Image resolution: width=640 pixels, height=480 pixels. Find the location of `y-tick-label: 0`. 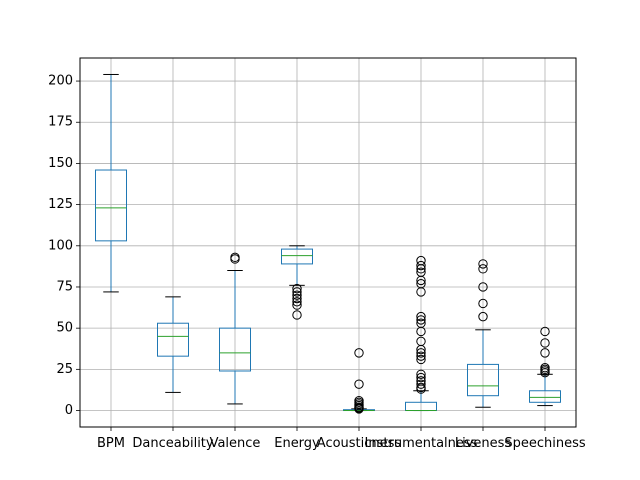

y-tick-label: 0 is located at coordinates (69, 410).